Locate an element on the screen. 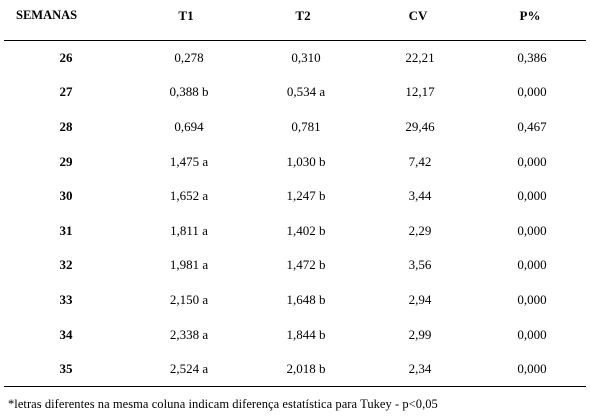 This screenshot has height=418, width=590. table-row: 35 2,524 a 2,018 b 2,34 0,000 is located at coordinates (295, 369).